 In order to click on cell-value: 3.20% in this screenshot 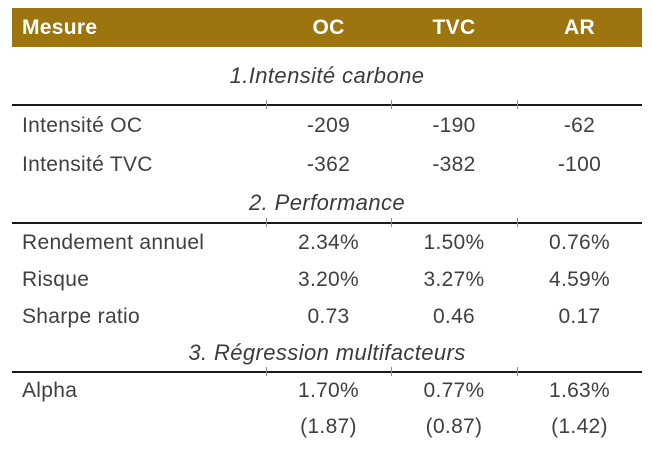, I will do `click(328, 279)`.